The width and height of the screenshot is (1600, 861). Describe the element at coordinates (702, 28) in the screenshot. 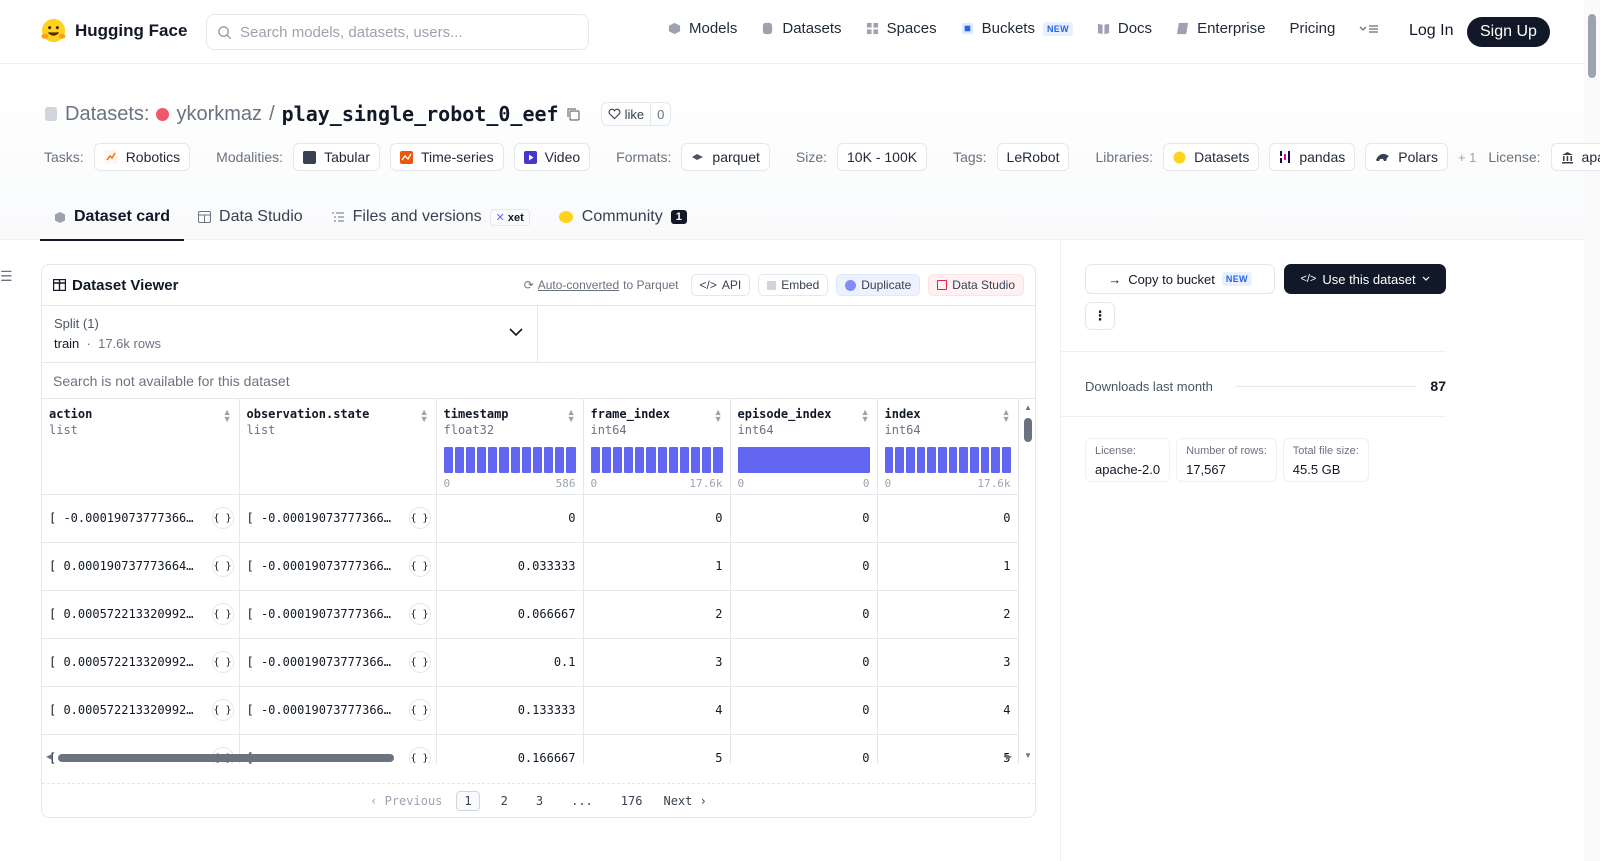

I see `nav-models: Models` at that location.